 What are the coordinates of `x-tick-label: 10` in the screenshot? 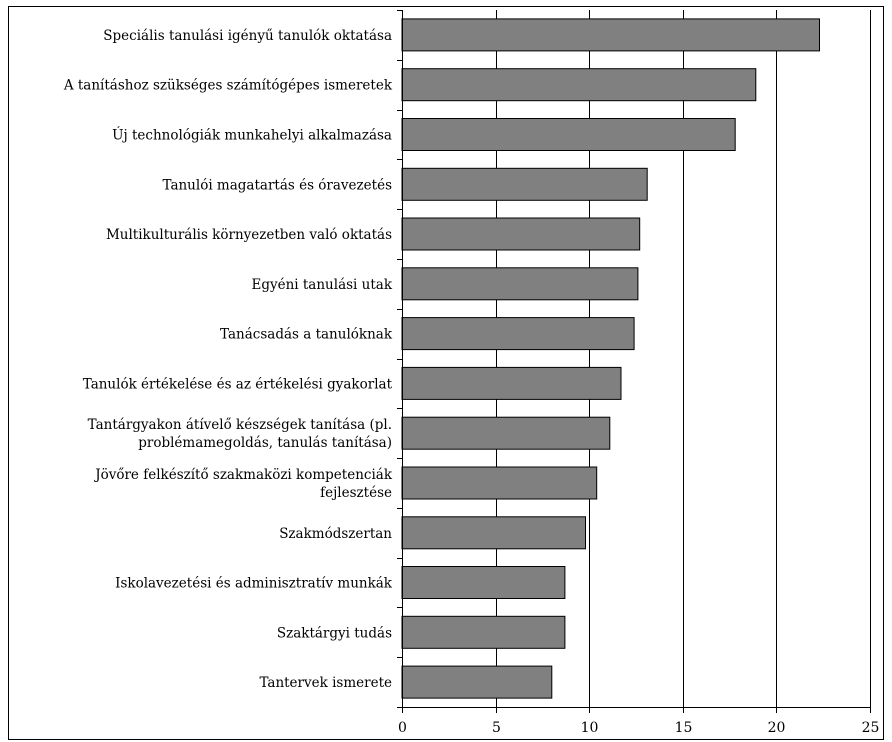 It's located at (590, 728).